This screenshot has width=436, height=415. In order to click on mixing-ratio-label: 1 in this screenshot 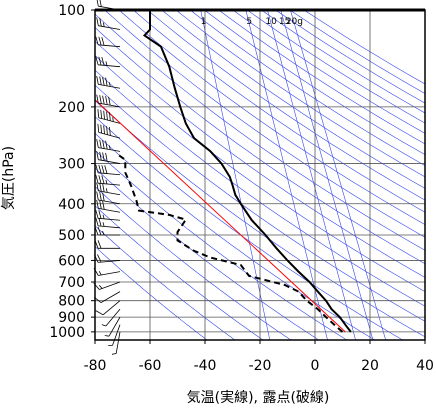, I will do `click(204, 22)`.